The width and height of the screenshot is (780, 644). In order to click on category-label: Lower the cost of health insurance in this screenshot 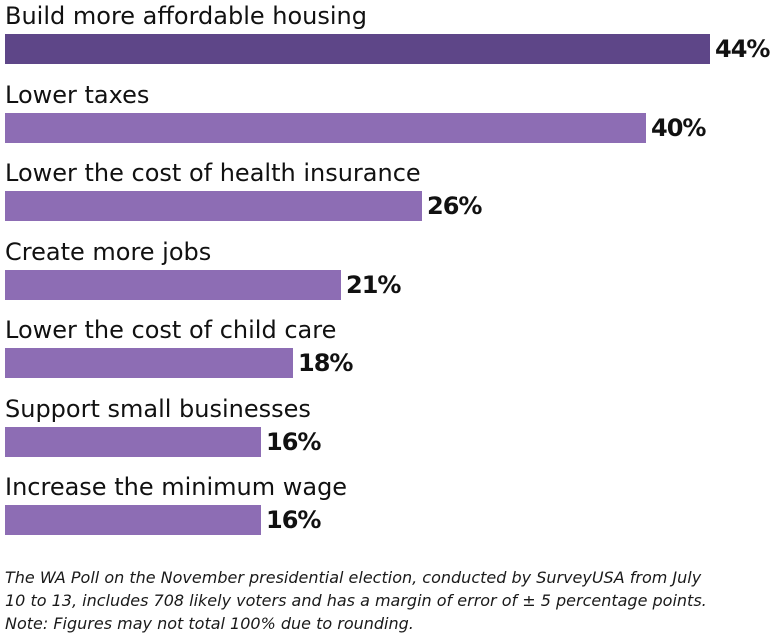, I will do `click(213, 173)`.